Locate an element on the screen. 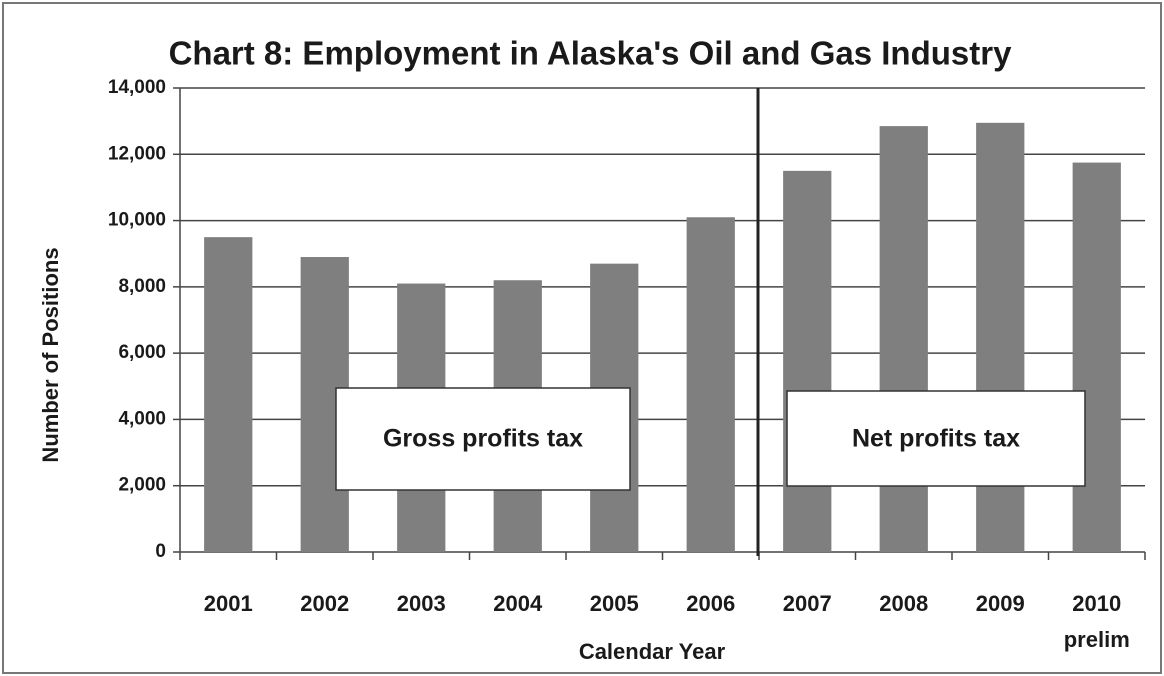  x-tick-label: 2006 is located at coordinates (711, 603).